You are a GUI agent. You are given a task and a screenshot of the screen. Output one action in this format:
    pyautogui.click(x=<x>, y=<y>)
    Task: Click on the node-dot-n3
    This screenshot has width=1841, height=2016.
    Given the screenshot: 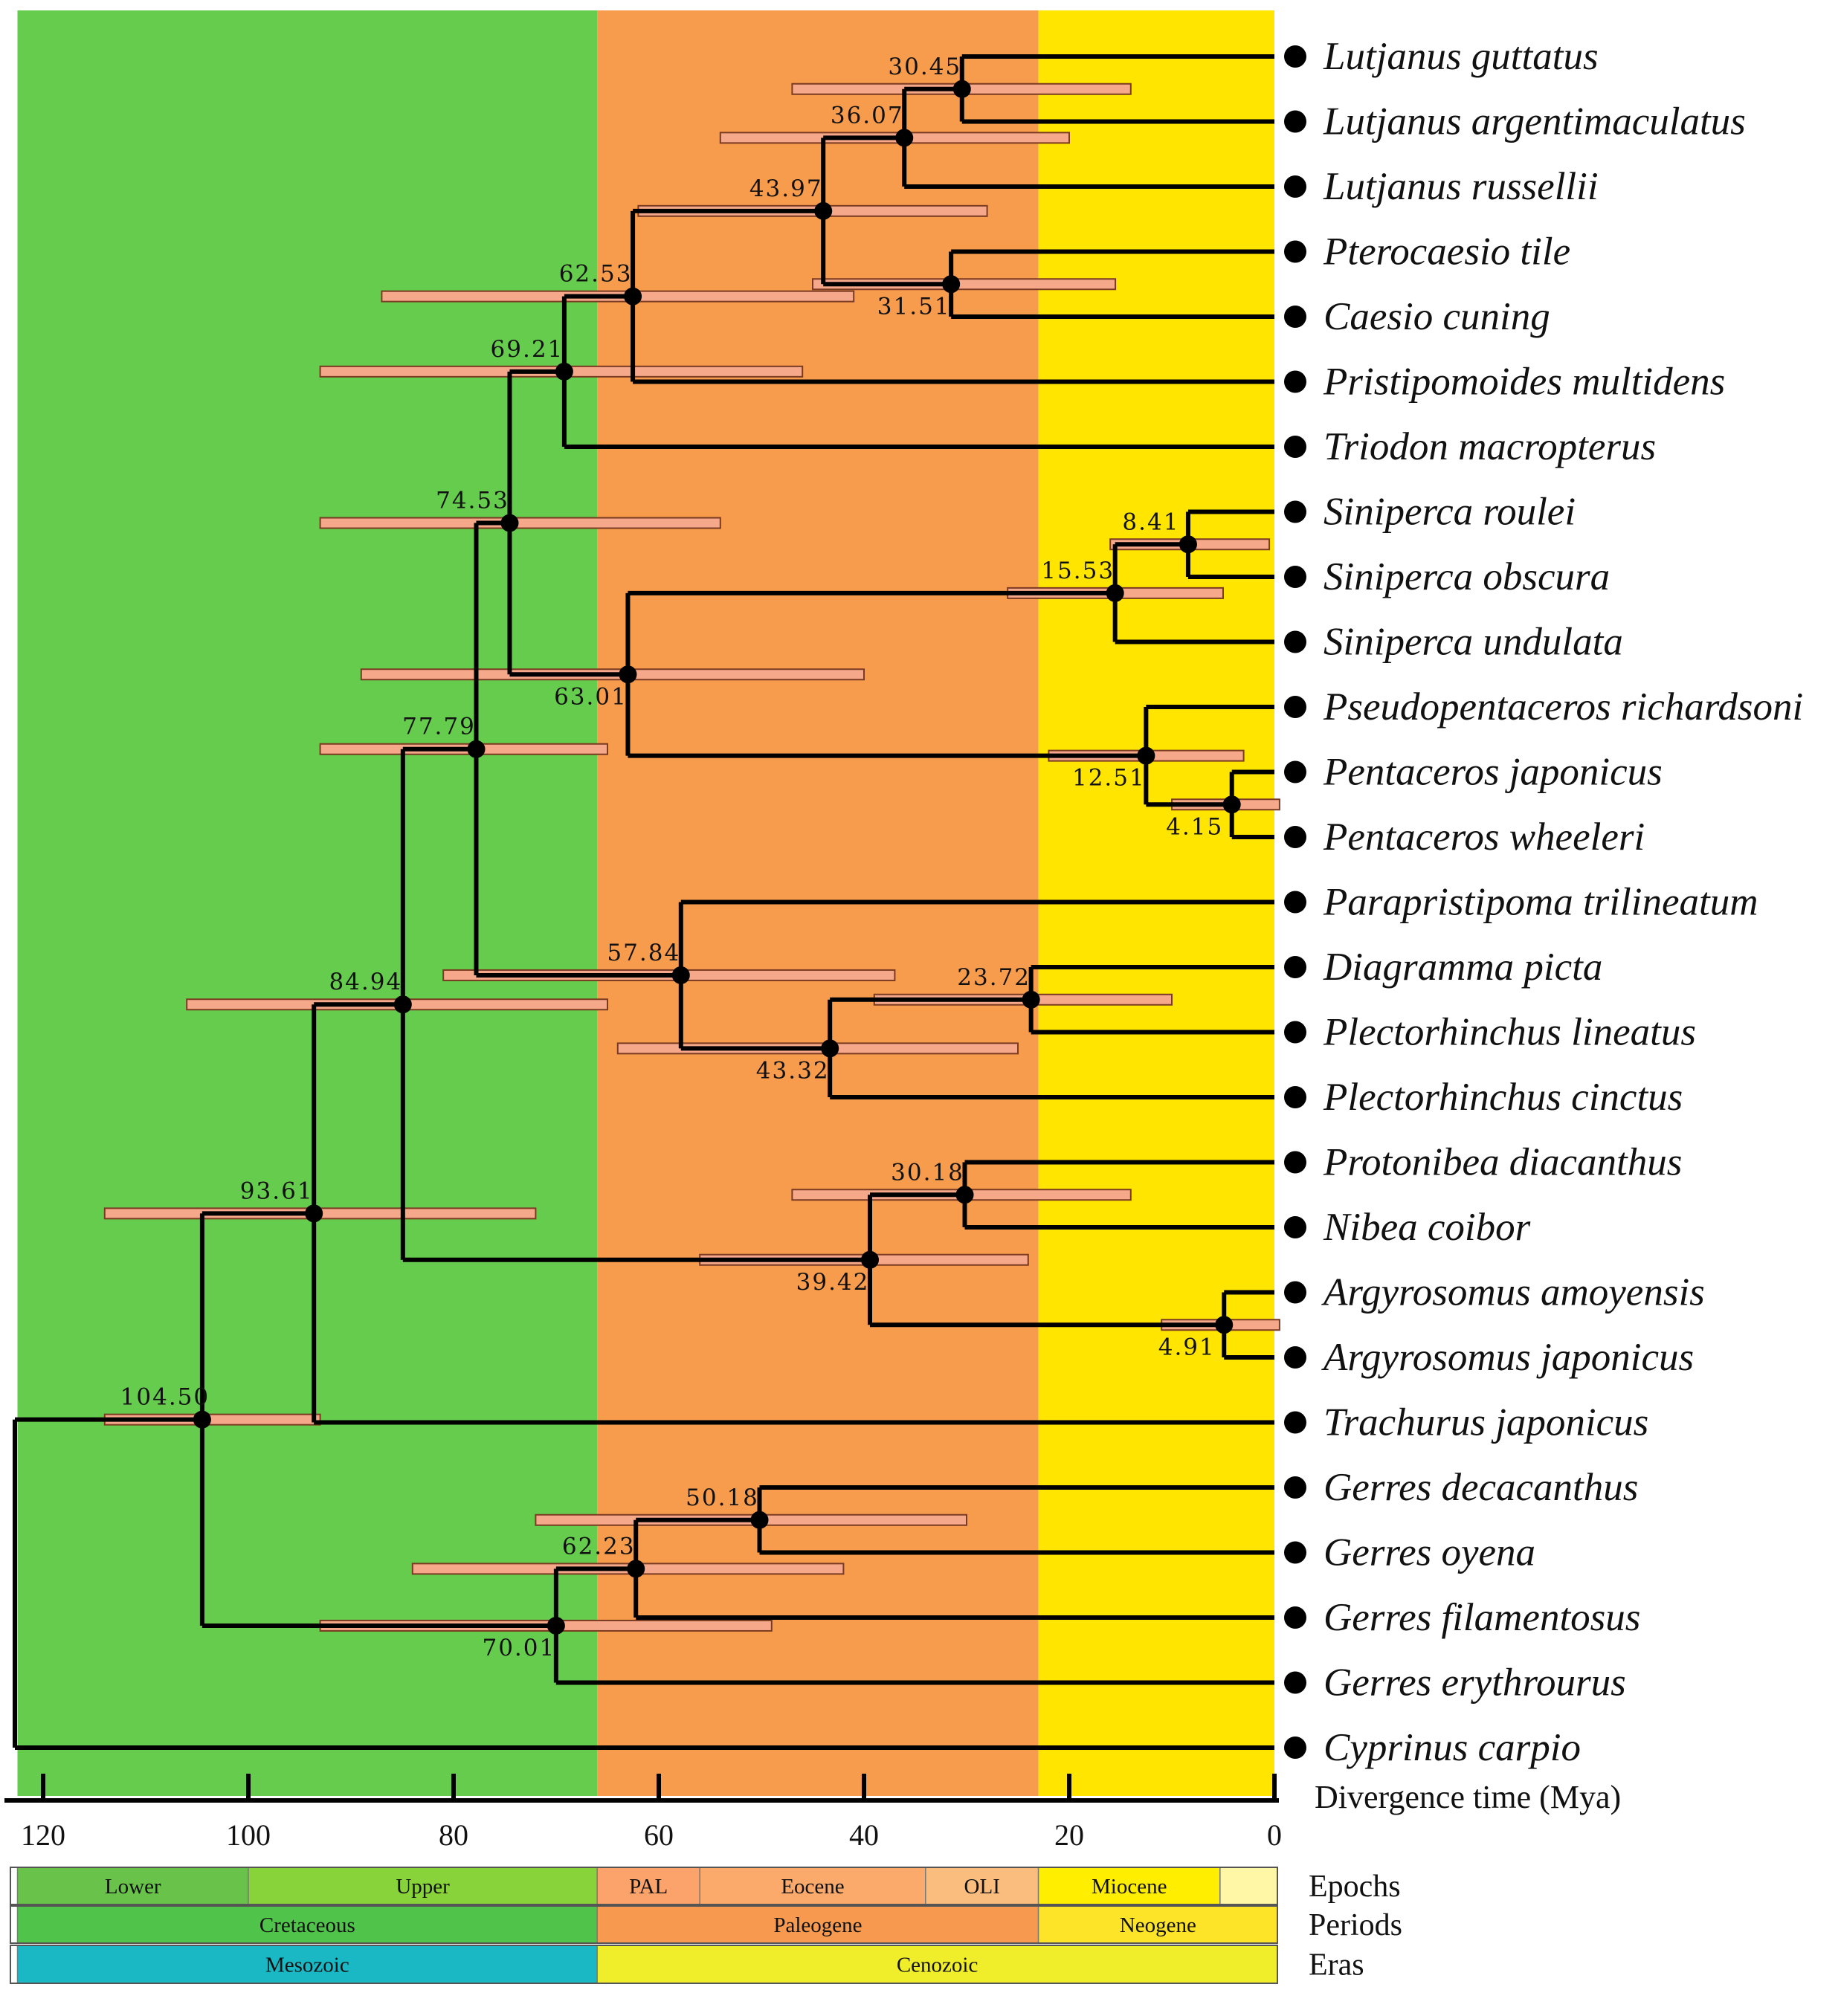 What is the action you would take?
    pyautogui.click(x=951, y=285)
    